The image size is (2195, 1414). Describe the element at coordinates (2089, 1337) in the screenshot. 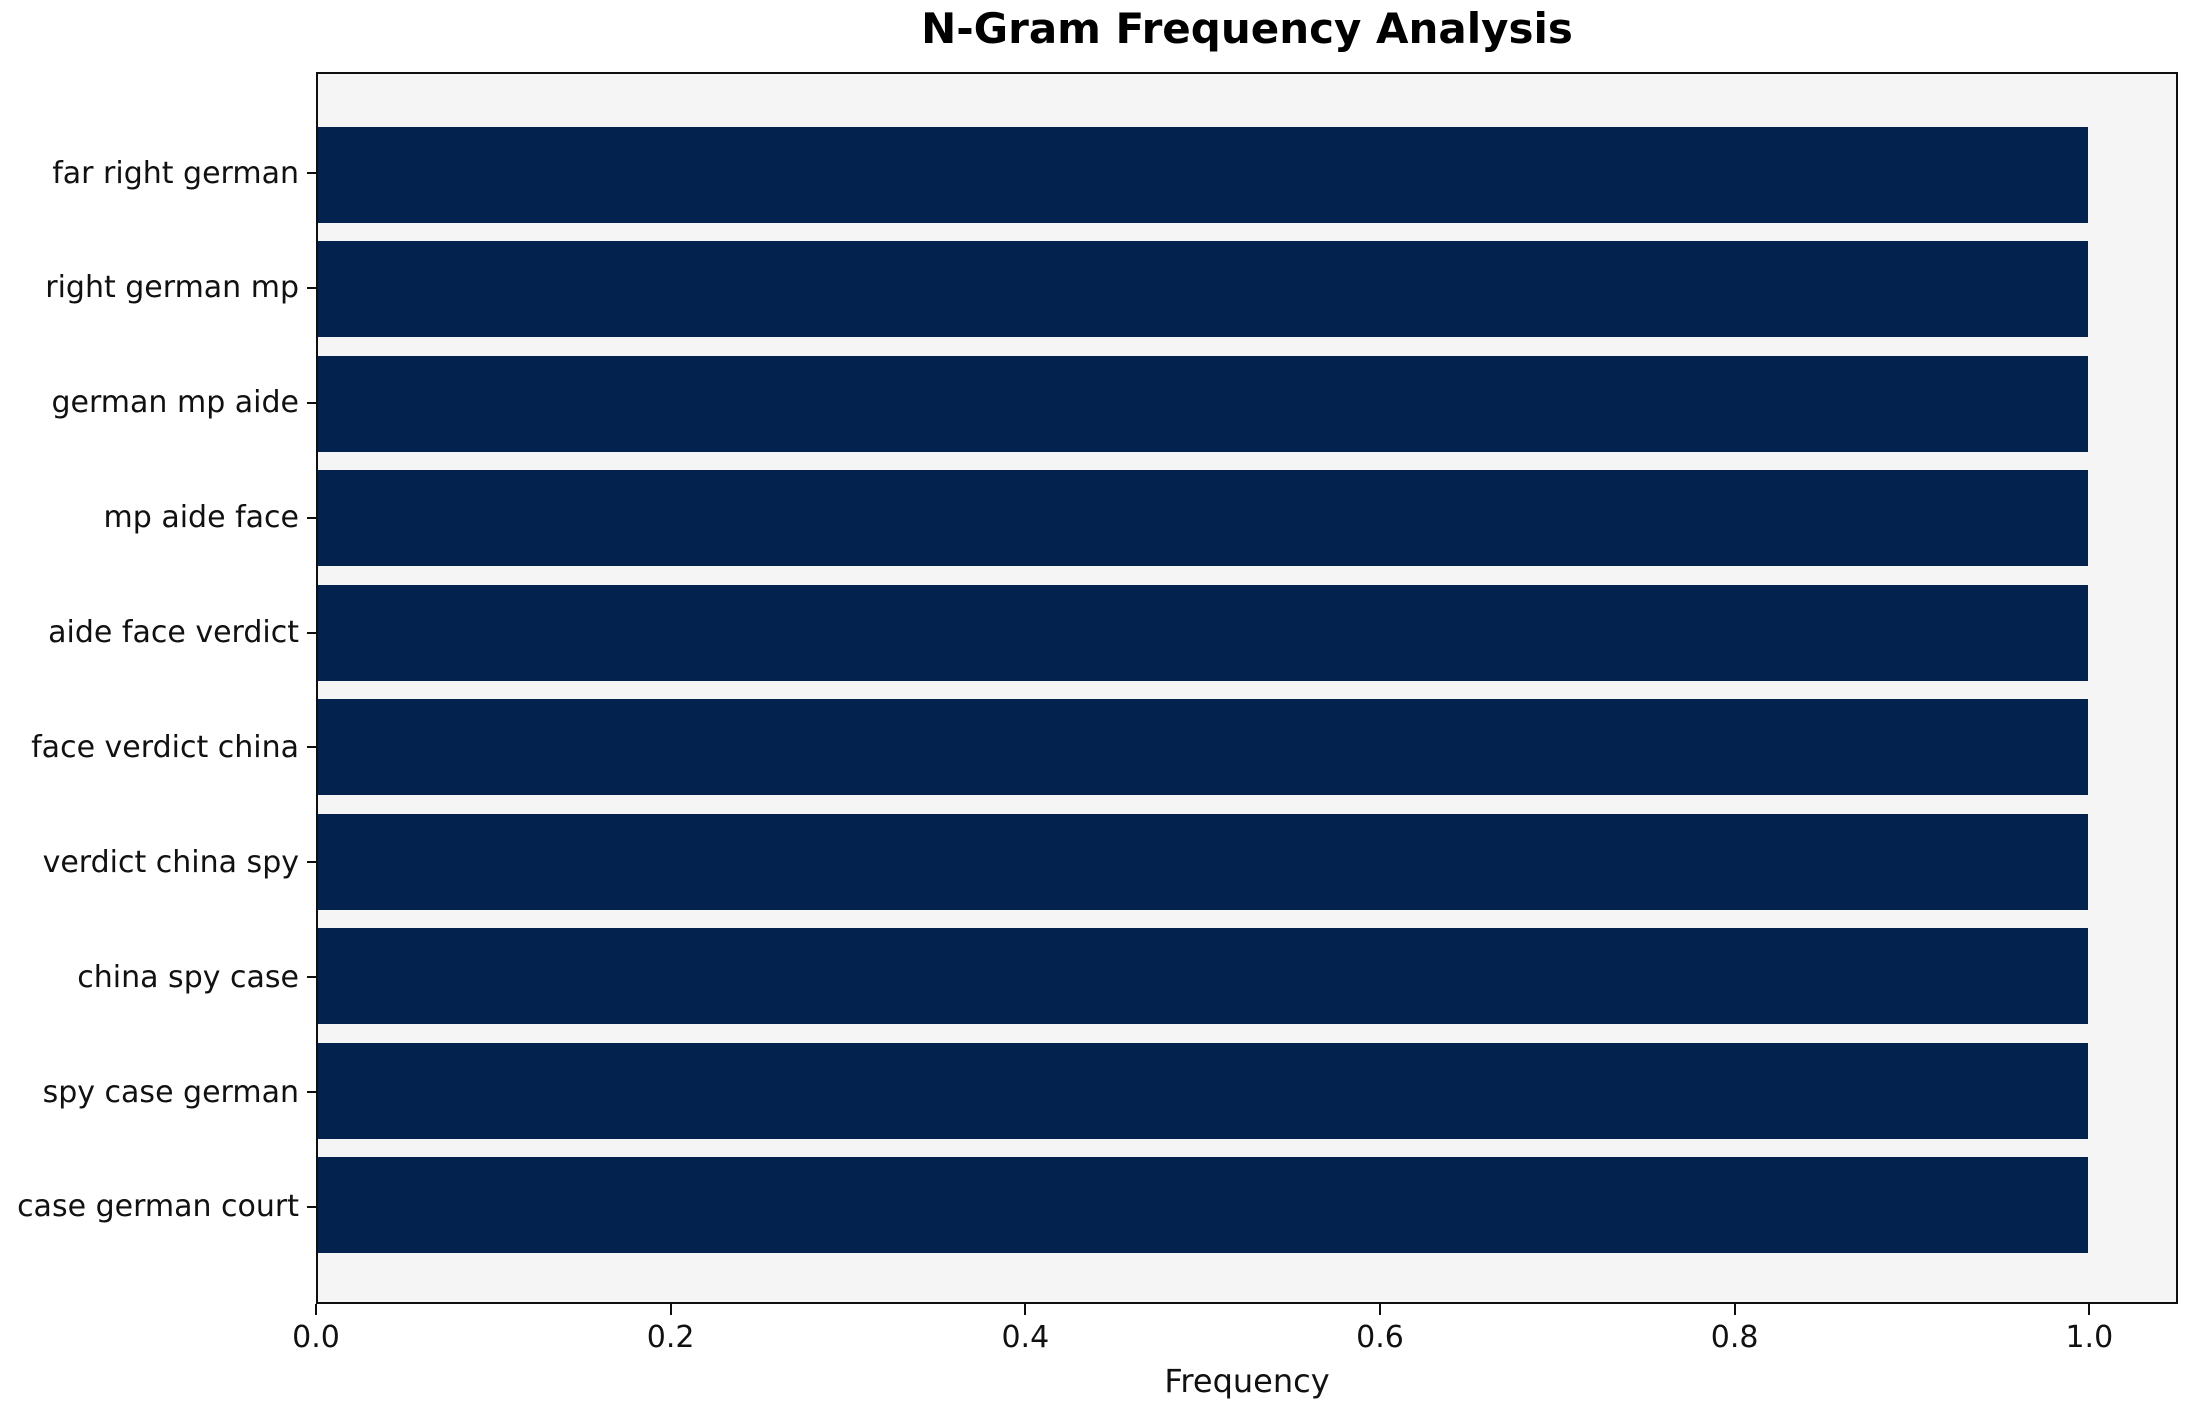

I see `x-tick-label: 1.0` at that location.